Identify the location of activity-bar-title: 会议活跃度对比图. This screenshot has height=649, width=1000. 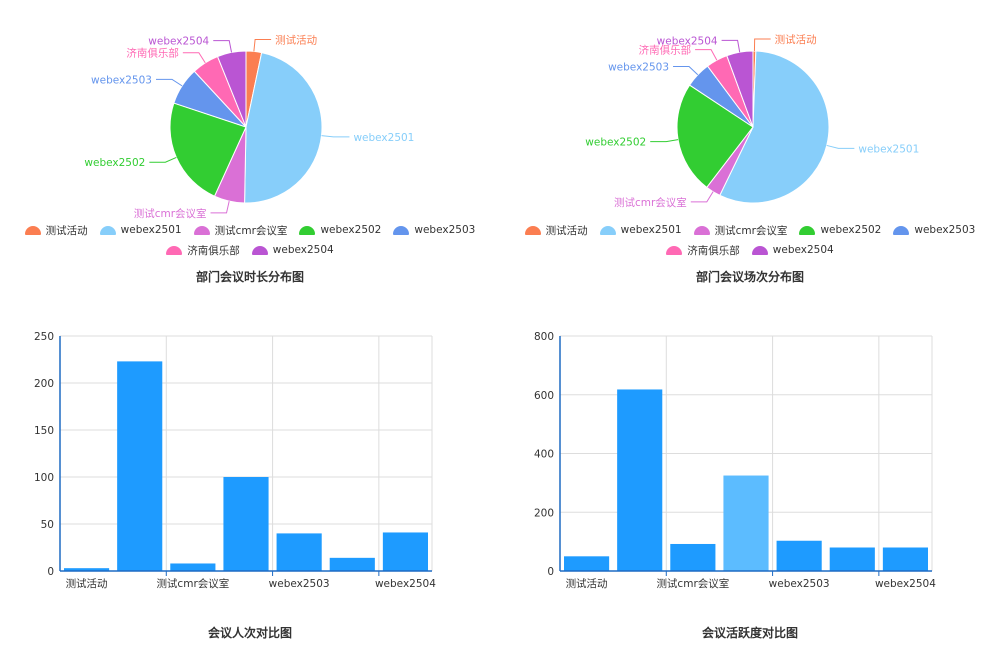
(749, 633).